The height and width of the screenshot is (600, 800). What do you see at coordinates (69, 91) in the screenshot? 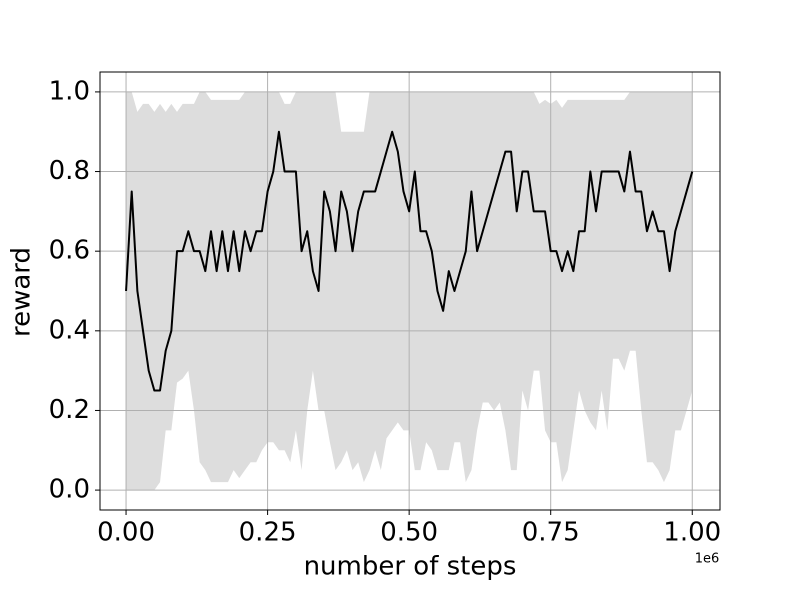
I see `y-tick-label: 1.0` at bounding box center [69, 91].